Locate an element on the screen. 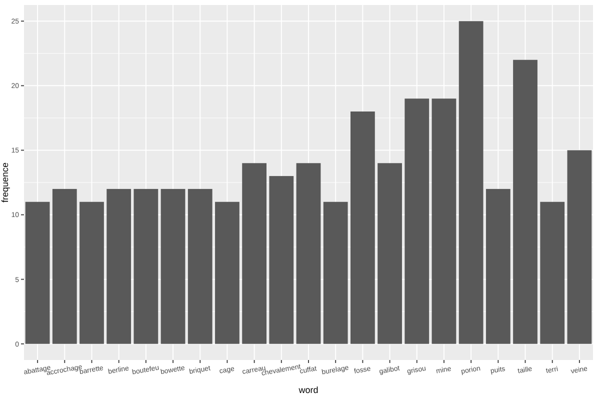 The image size is (595, 399). x-axis-title: word is located at coordinates (308, 390).